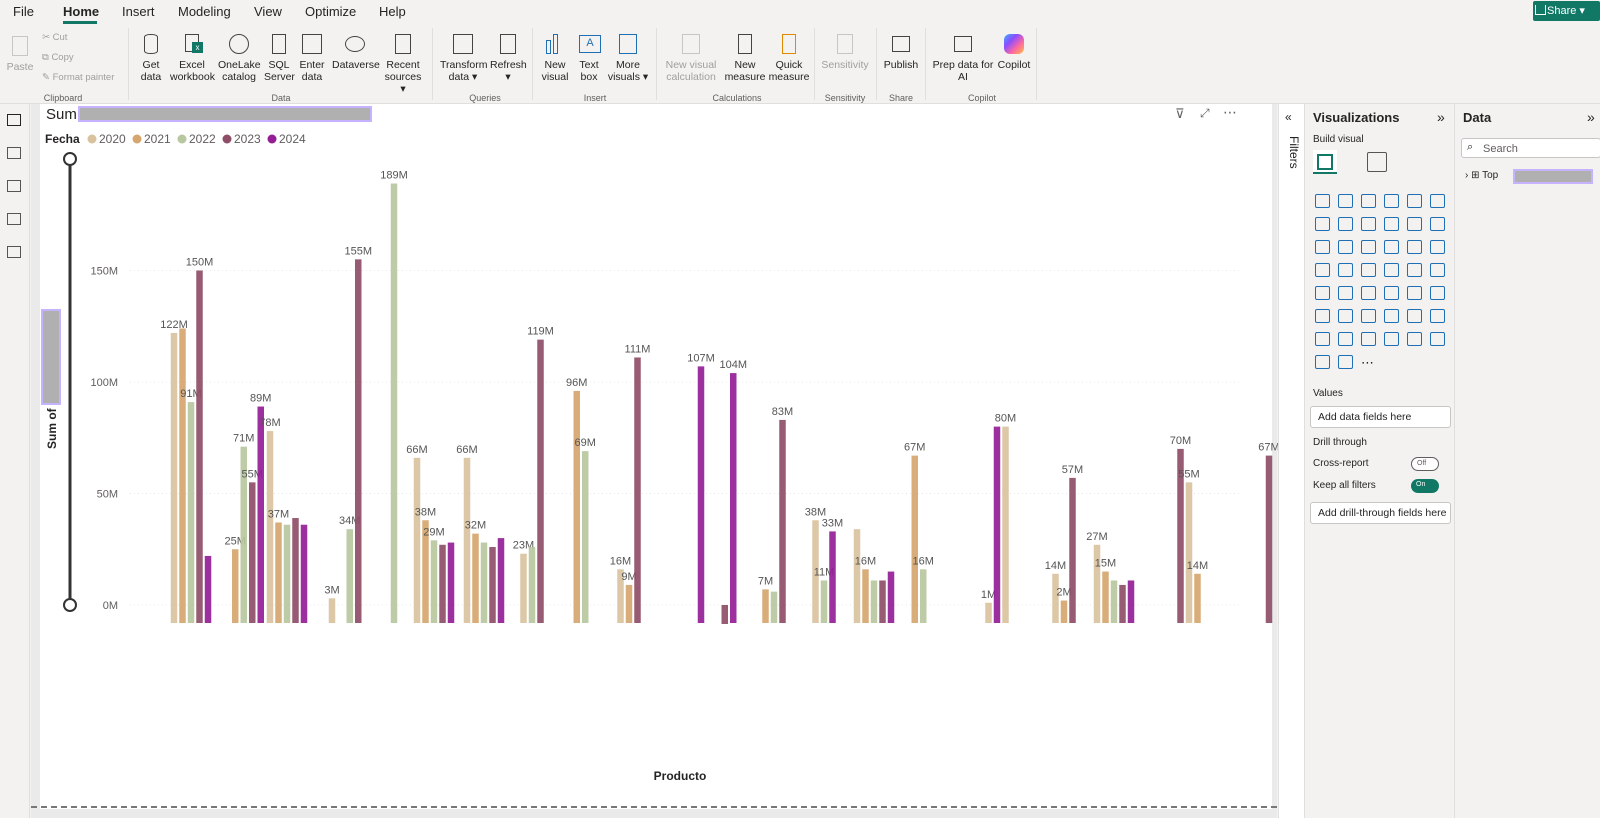 This screenshot has height=818, width=1600. I want to click on zoom-slider-handle-bottom, so click(70, 605).